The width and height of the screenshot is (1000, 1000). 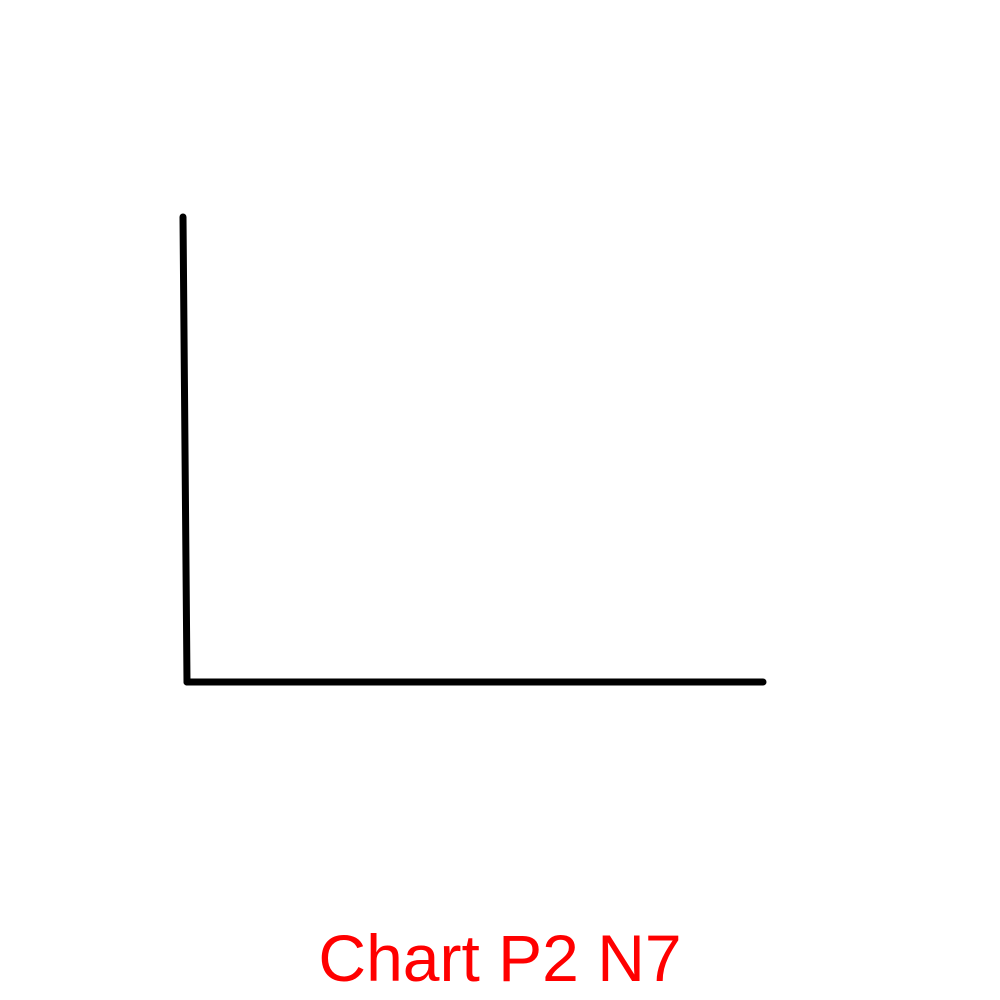 What do you see at coordinates (185, 449) in the screenshot?
I see `y-axis-line` at bounding box center [185, 449].